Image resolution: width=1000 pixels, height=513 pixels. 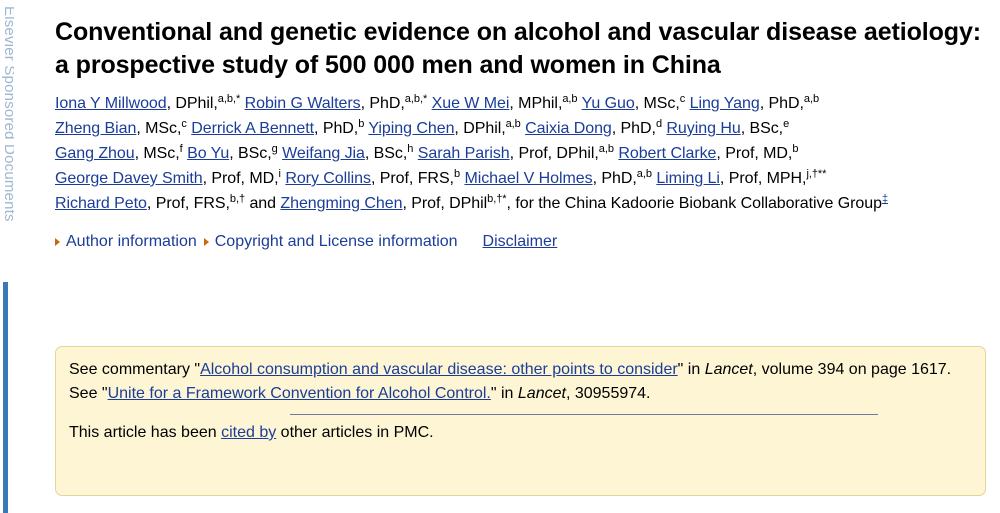 What do you see at coordinates (111, 103) in the screenshot?
I see `author-link: Iona Y Millwood` at bounding box center [111, 103].